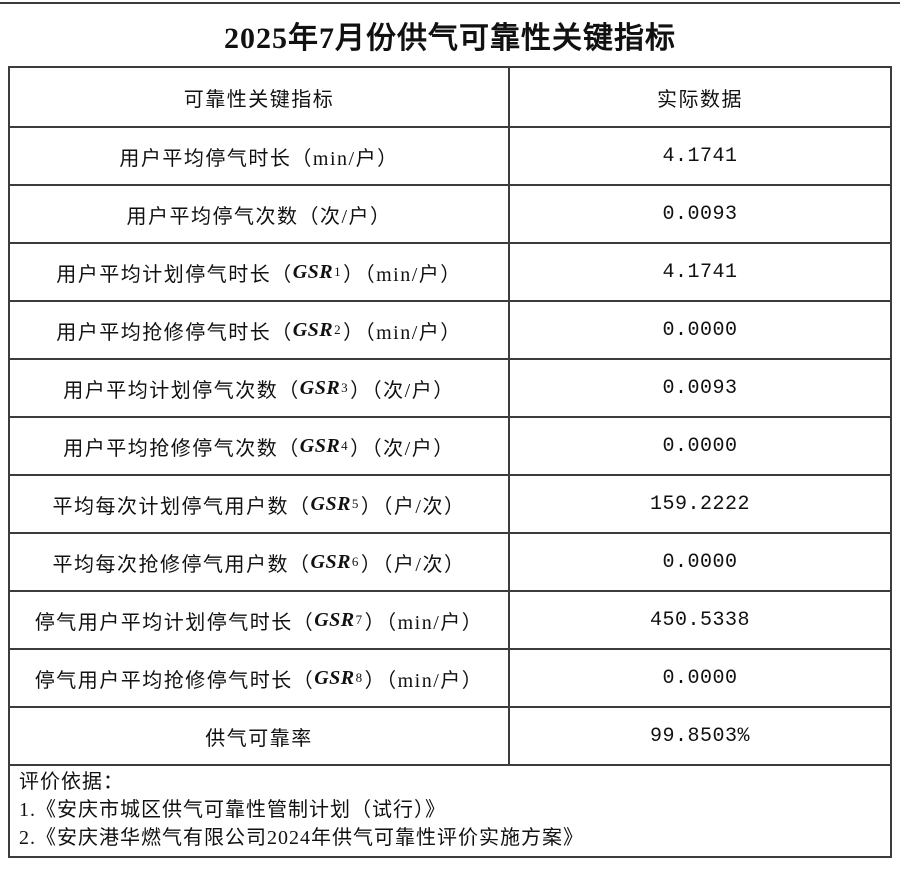 The image size is (900, 885). Describe the element at coordinates (301, 838) in the screenshot. I see `evaluation-basis-item: 2.《安庆港华燃气有限公司2024年供气可靠性评价实施方案》` at that location.